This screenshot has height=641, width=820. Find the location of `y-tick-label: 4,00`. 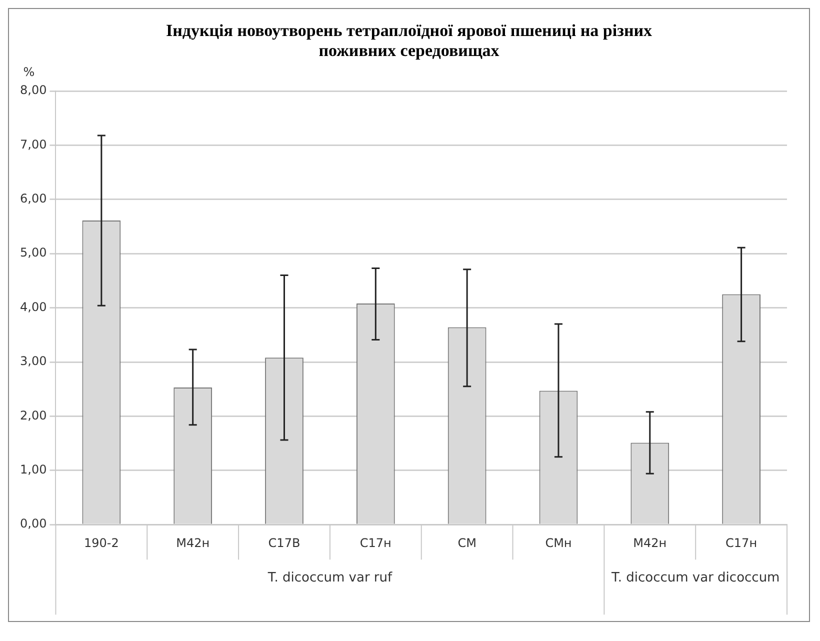

y-tick-label: 4,00 is located at coordinates (33, 307).